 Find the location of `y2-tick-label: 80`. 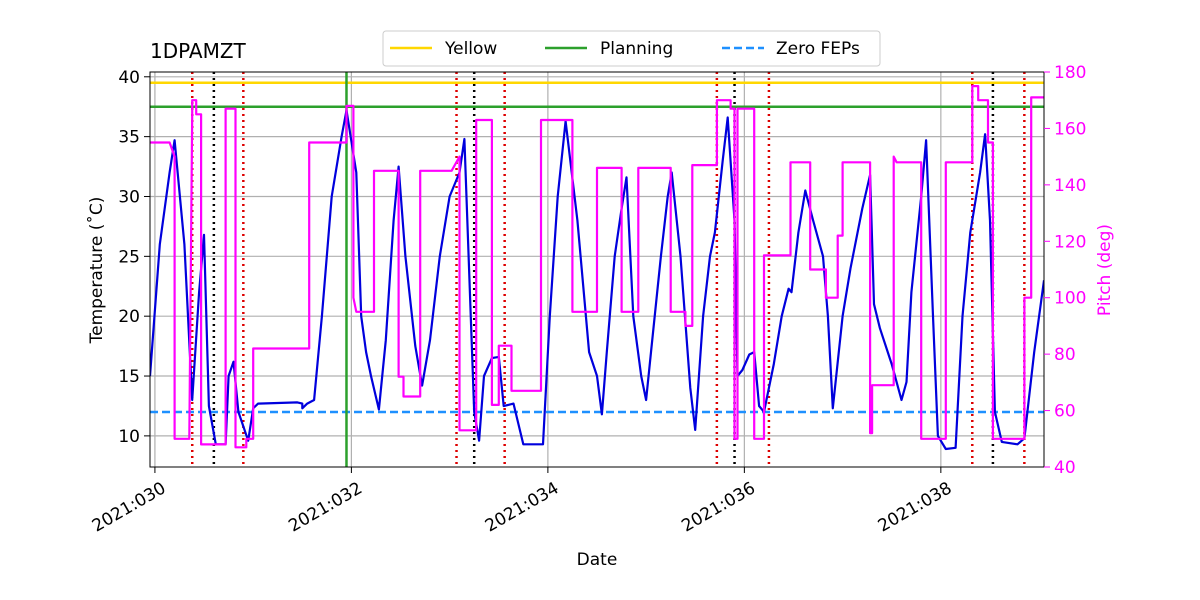

y2-tick-label: 80 is located at coordinates (1065, 355).